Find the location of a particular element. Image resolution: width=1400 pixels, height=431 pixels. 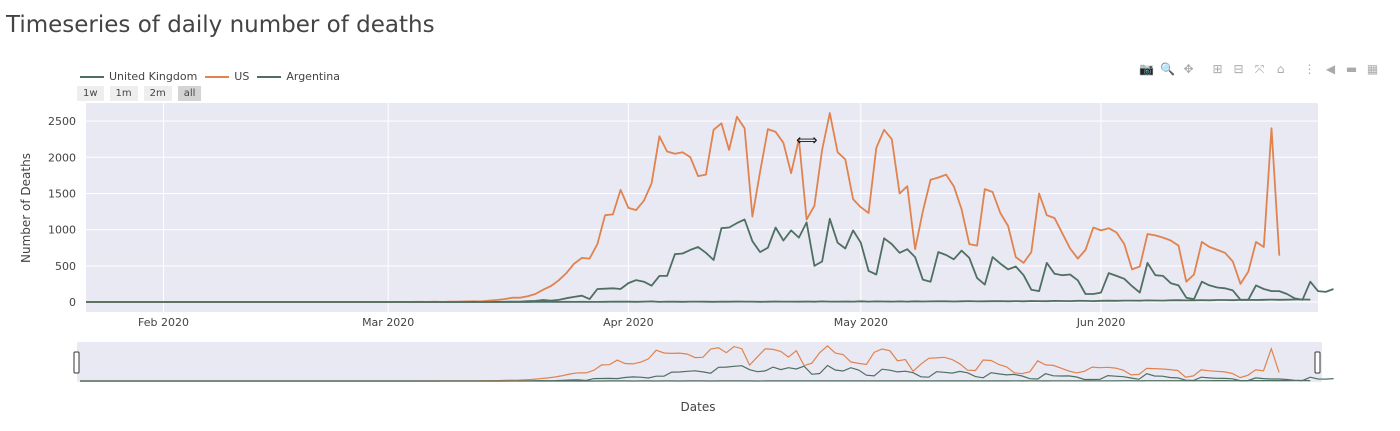

modebar: 📷 🔍 ✥ ⊞ ⊟ ⤧ ⌂ ⋮ ◀ ▬ ▦ is located at coordinates (1259, 69).